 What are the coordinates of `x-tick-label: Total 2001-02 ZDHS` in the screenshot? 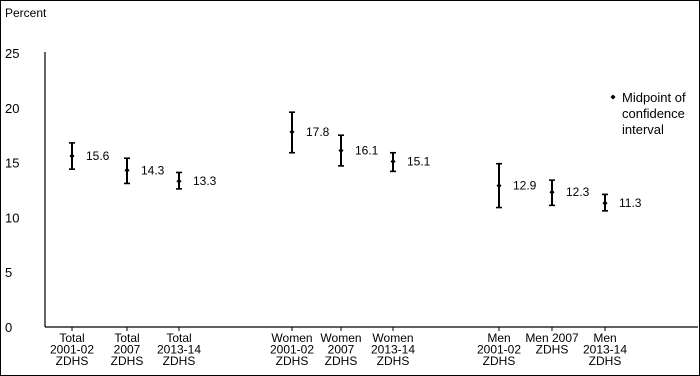 It's located at (72, 349).